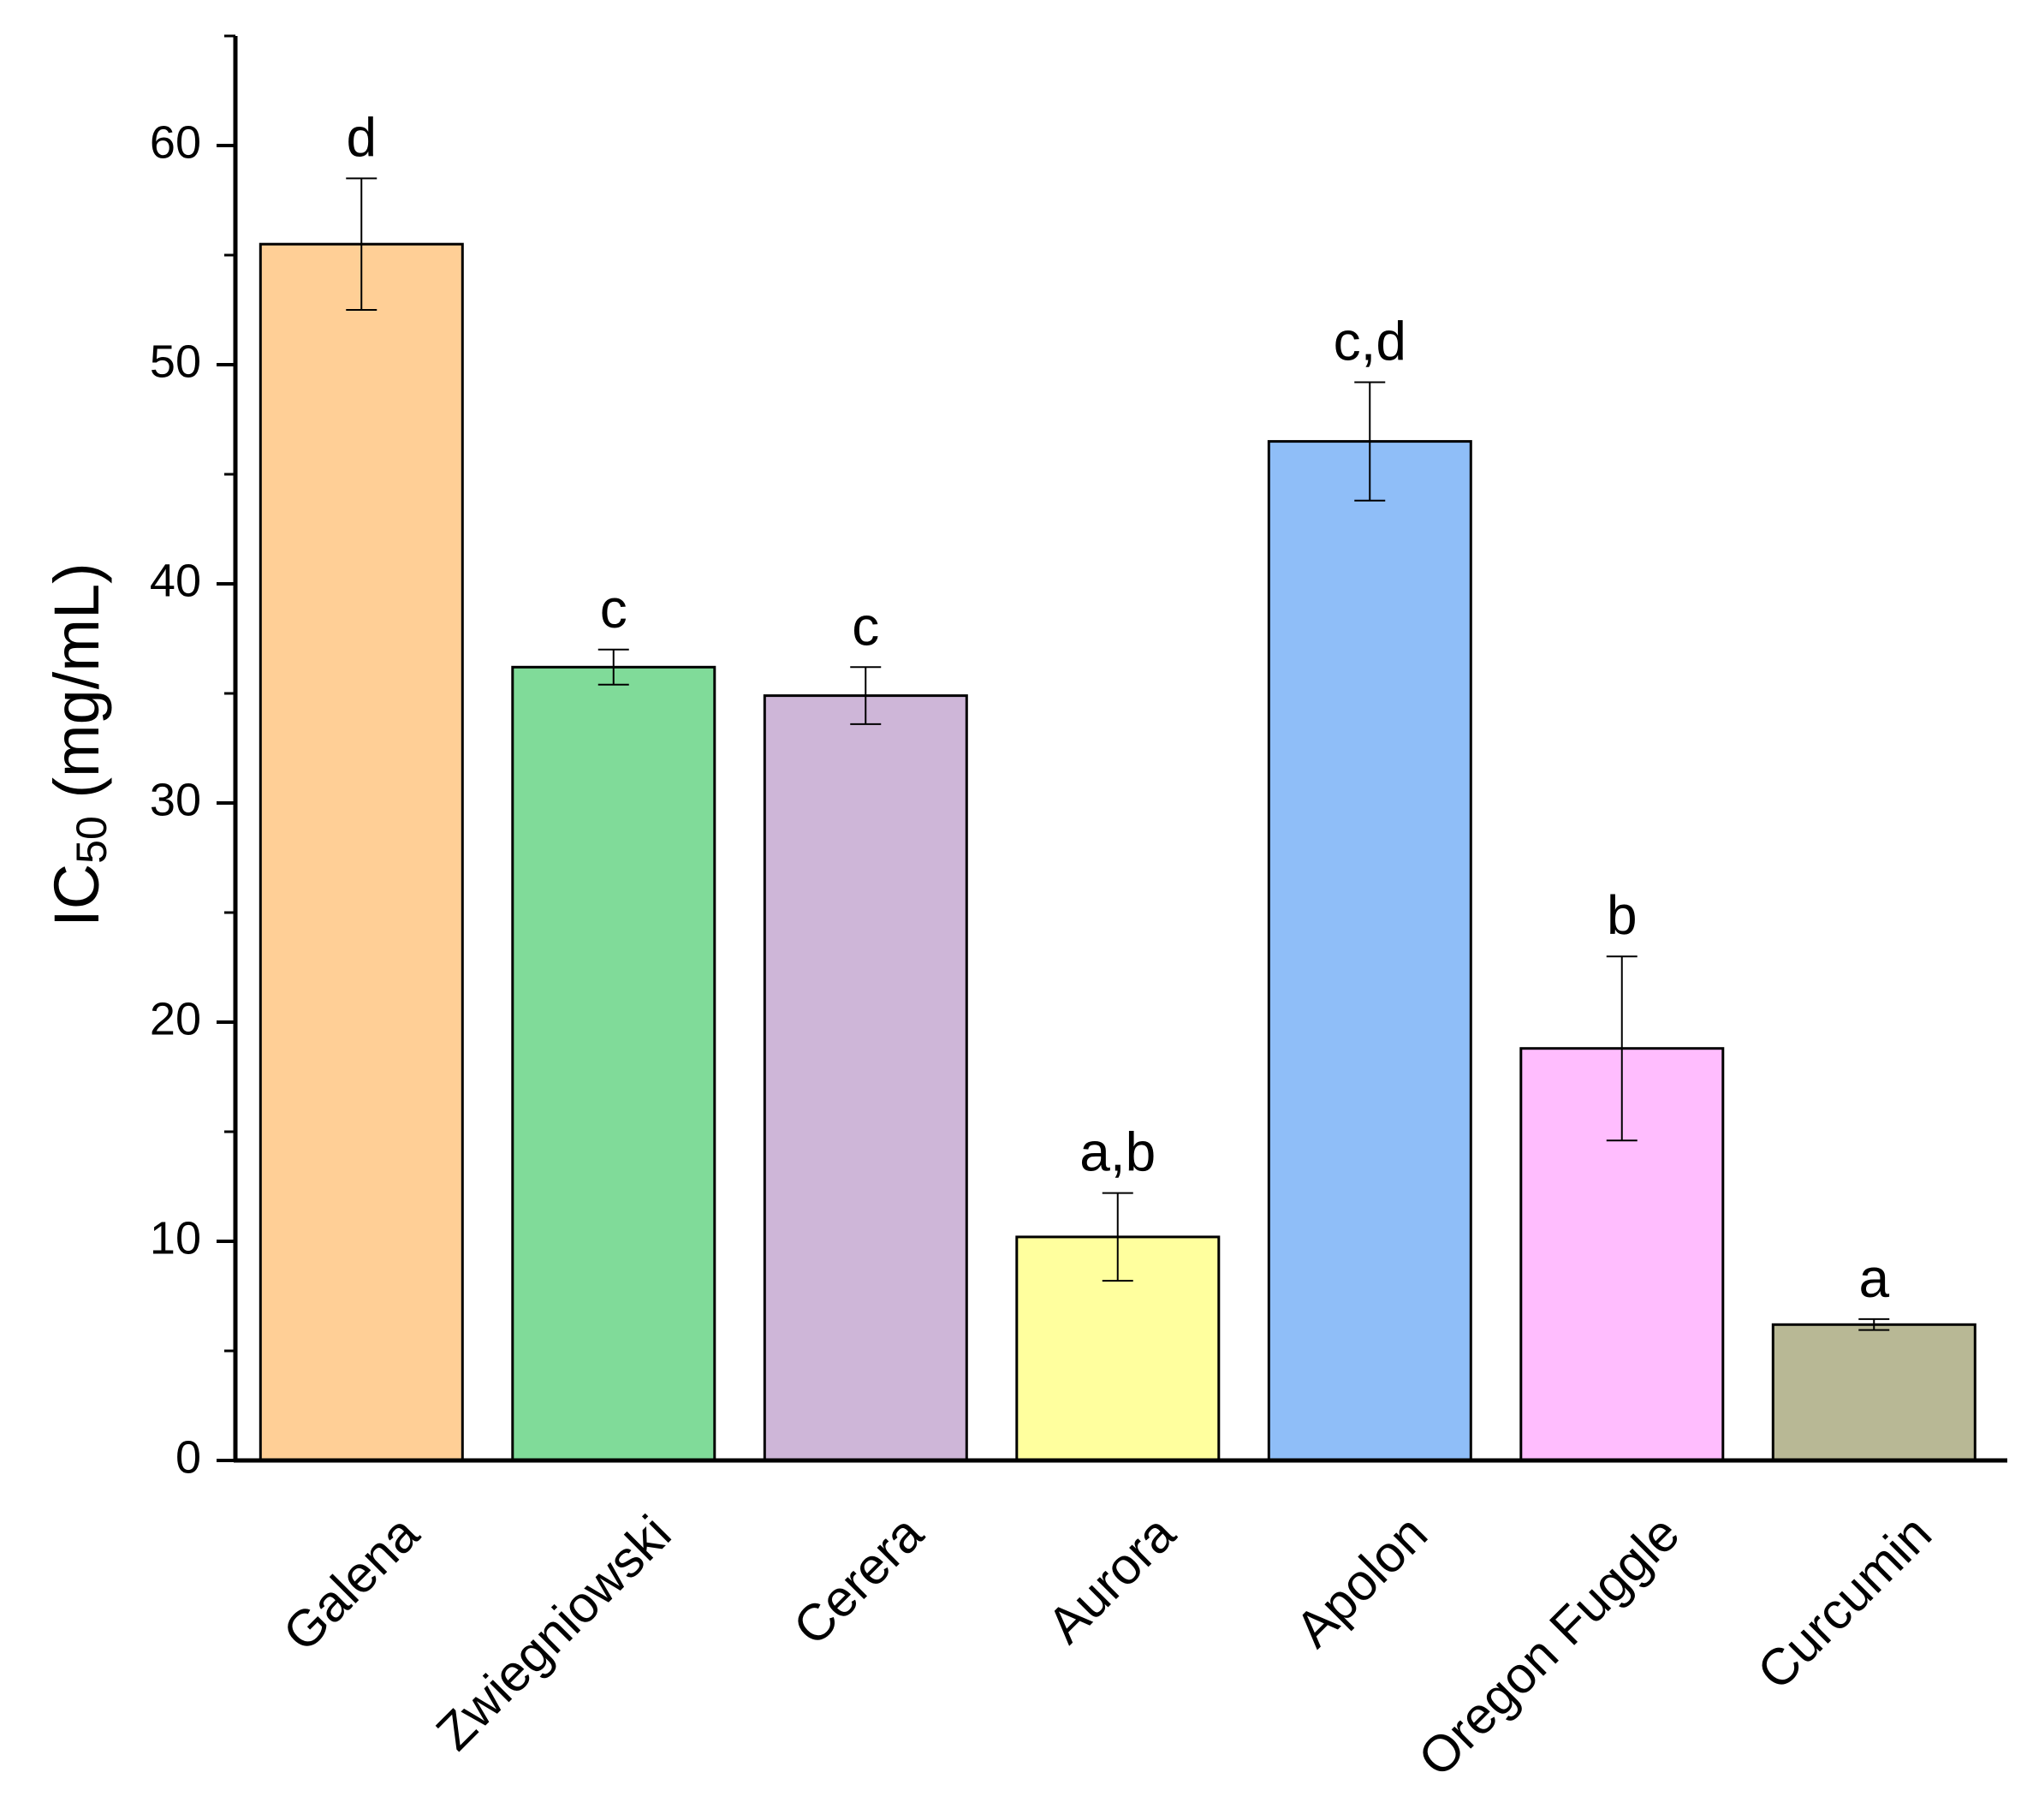 This screenshot has width=2021, height=1820. I want to click on x-tick-label: Curcumin, so click(1844, 1602).